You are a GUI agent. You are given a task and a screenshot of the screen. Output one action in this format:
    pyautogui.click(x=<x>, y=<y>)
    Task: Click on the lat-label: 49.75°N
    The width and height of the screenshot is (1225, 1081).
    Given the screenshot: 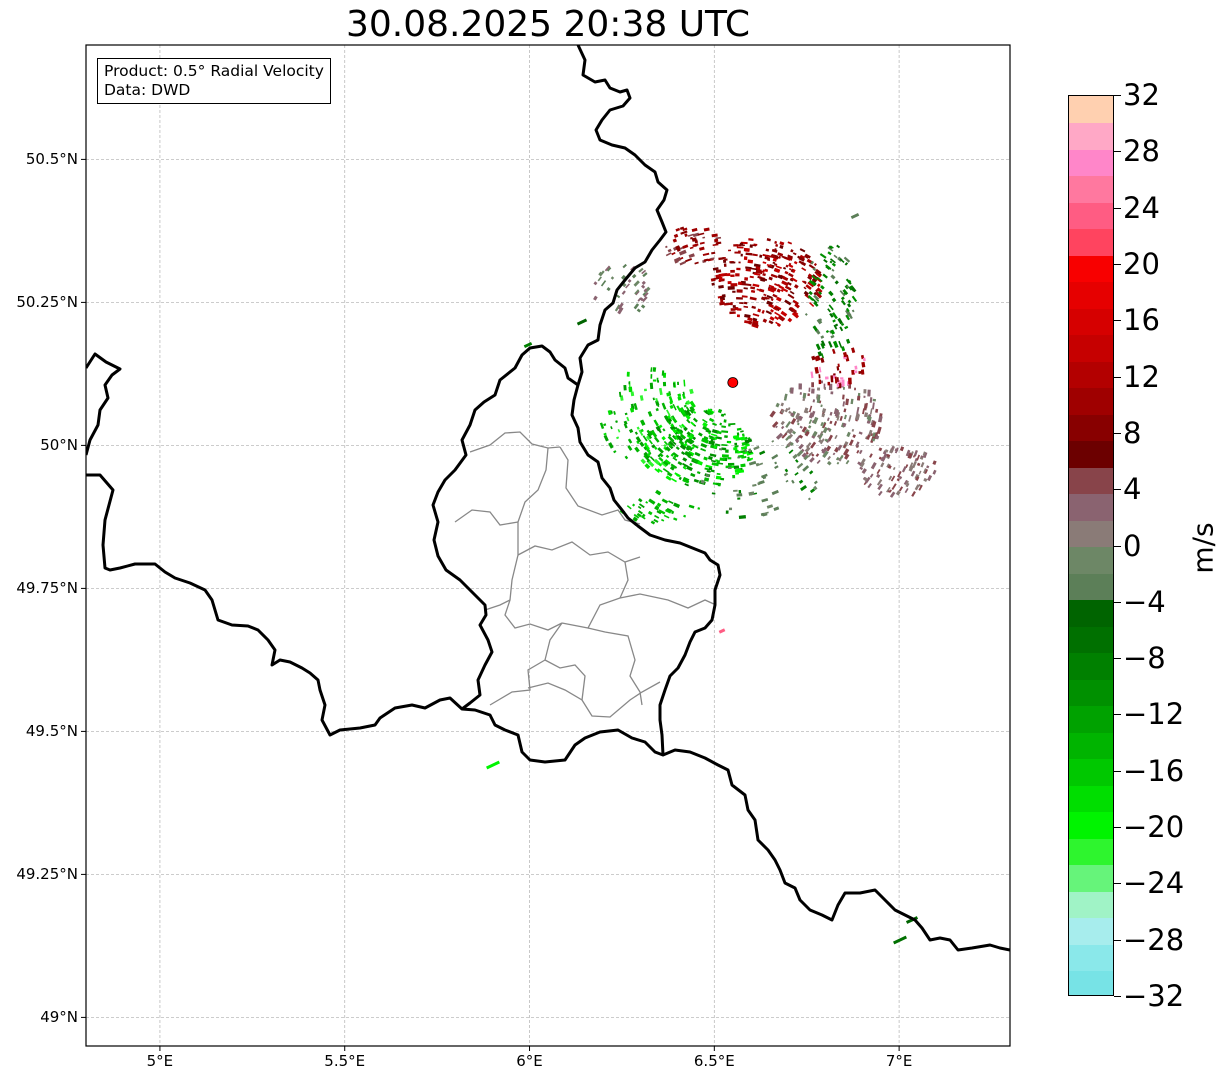 What is the action you would take?
    pyautogui.click(x=47, y=588)
    